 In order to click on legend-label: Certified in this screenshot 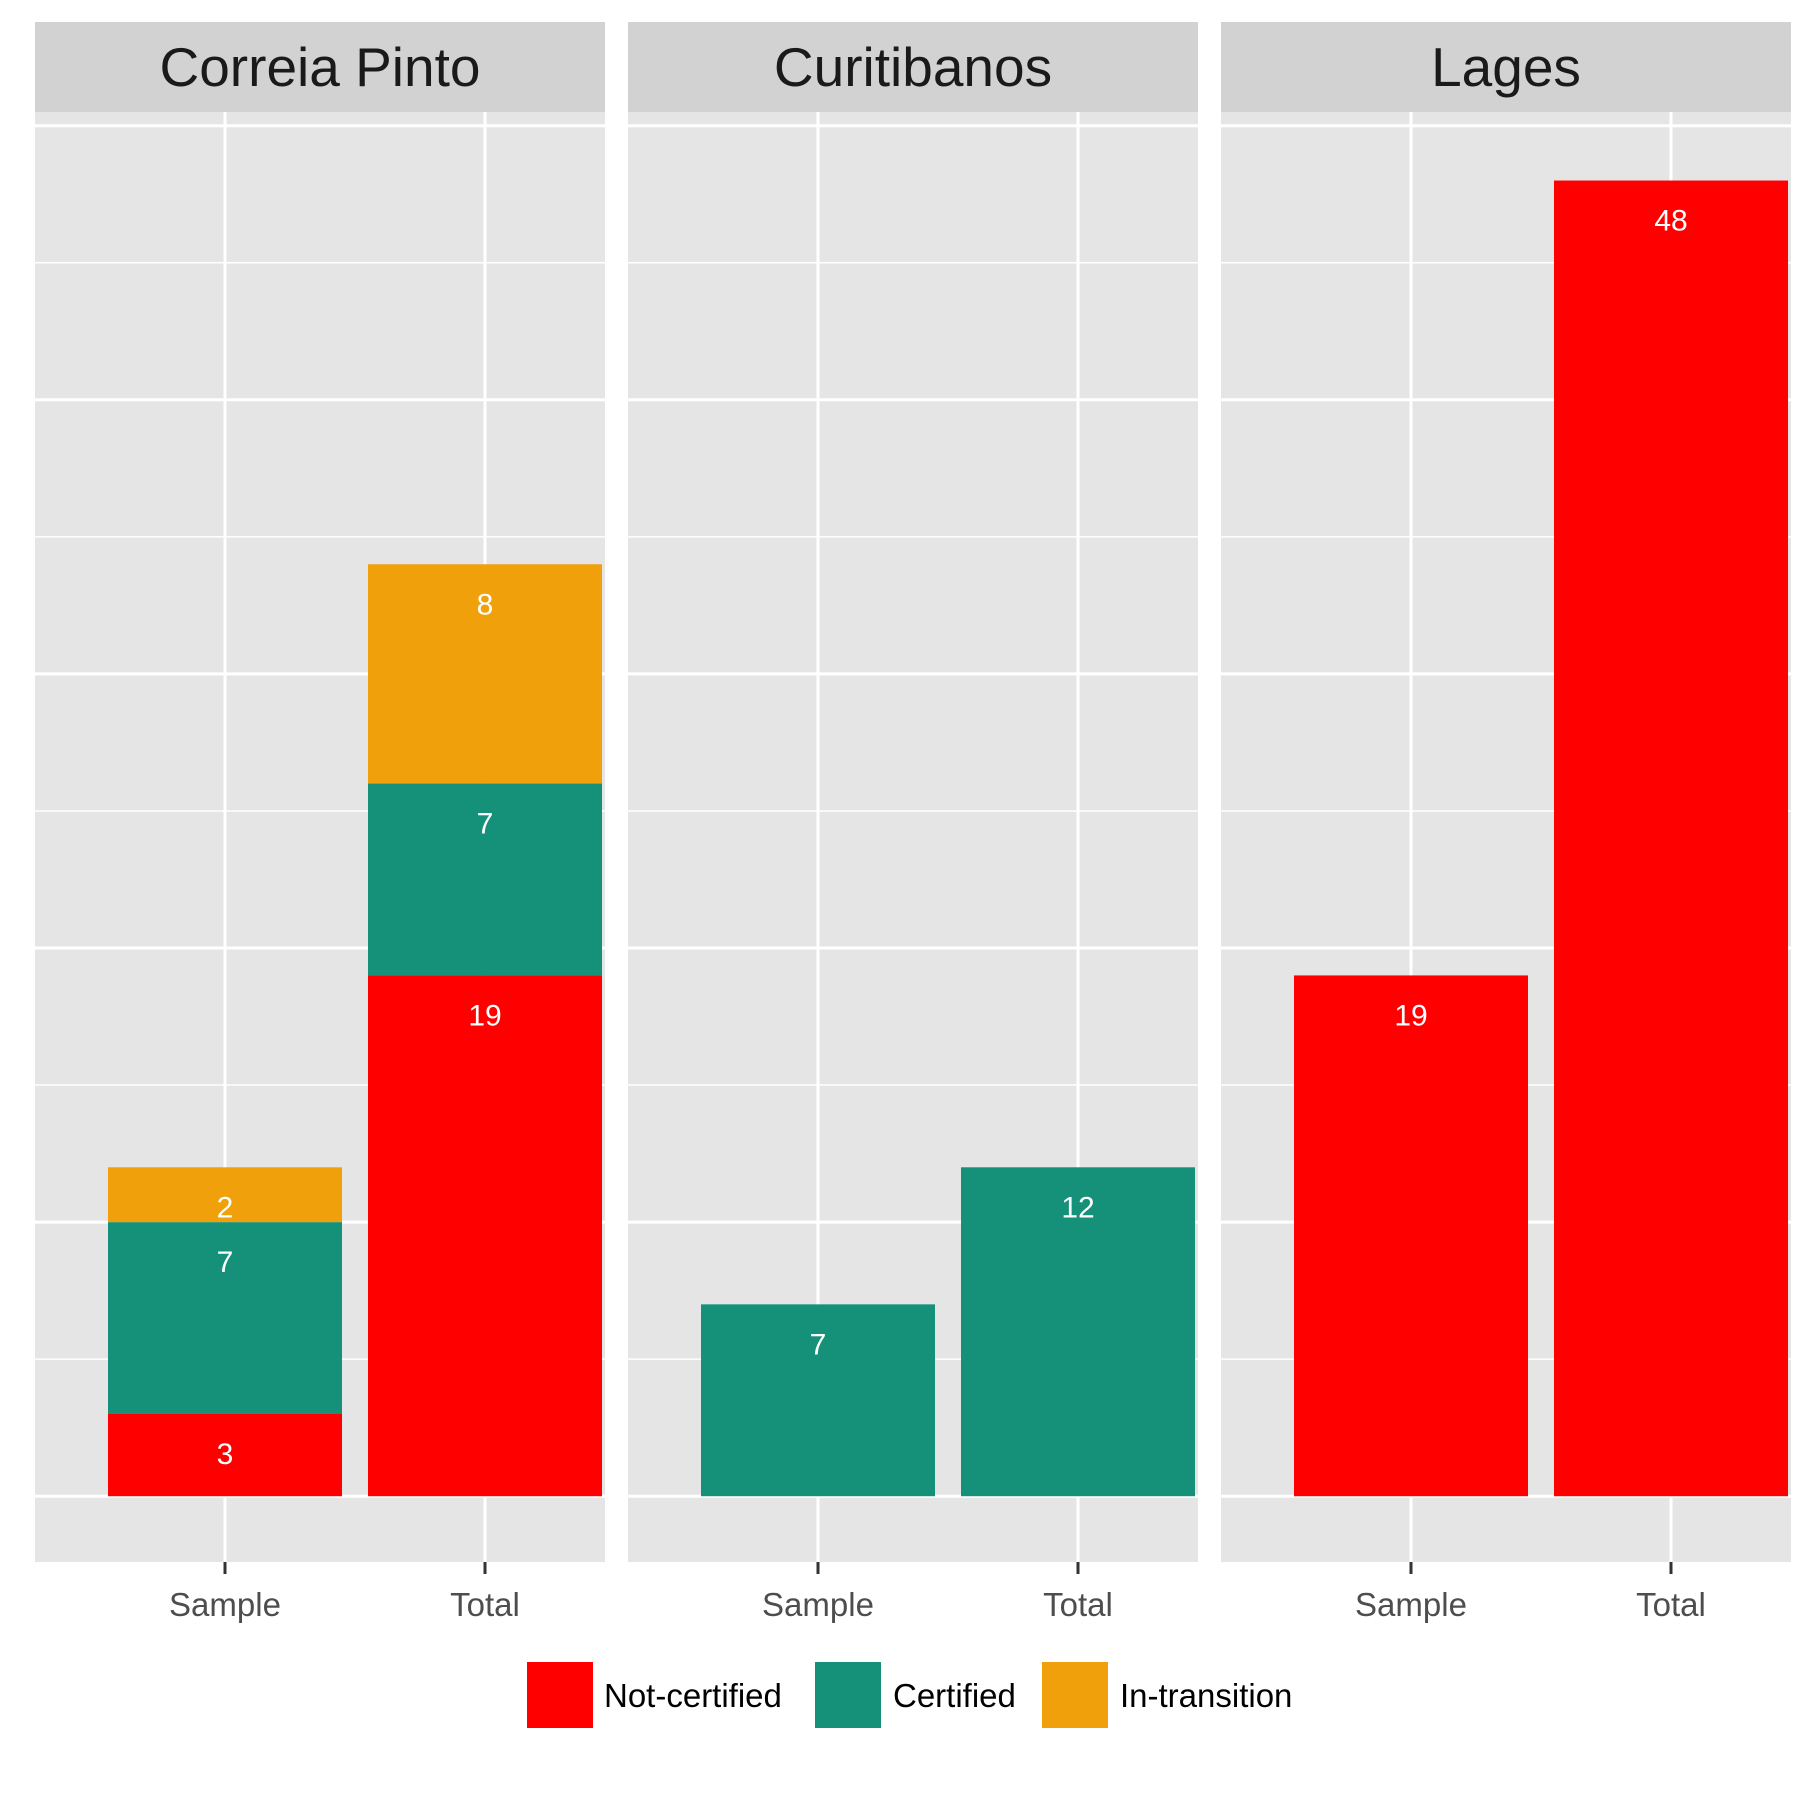, I will do `click(954, 1695)`.